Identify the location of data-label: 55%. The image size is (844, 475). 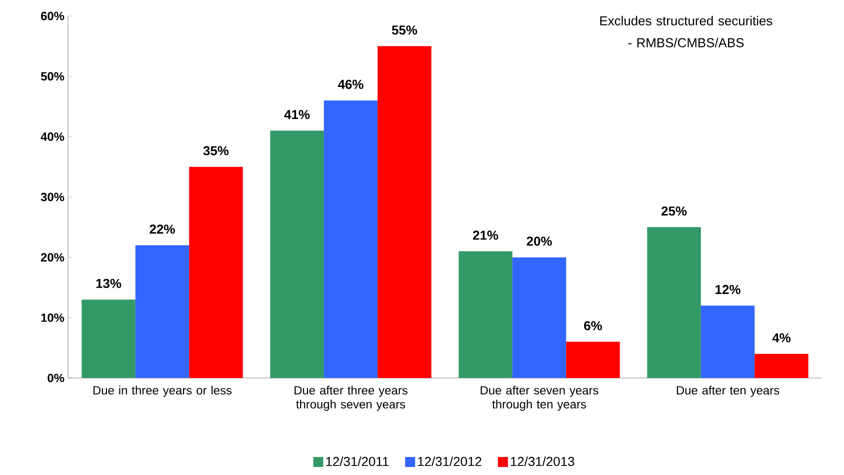
(405, 30).